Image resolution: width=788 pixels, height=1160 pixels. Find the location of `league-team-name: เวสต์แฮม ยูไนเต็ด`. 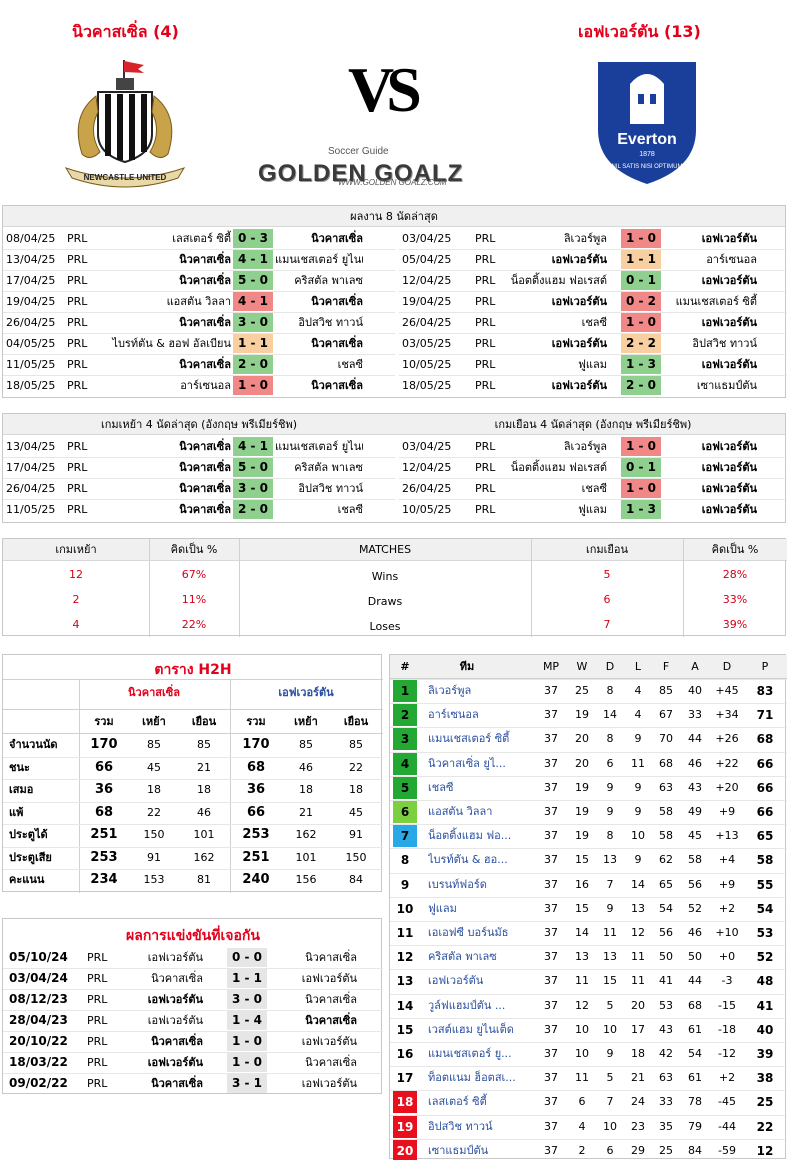

league-team-name: เวสต์แฮม ยูไนเต็ด is located at coordinates (471, 1029).